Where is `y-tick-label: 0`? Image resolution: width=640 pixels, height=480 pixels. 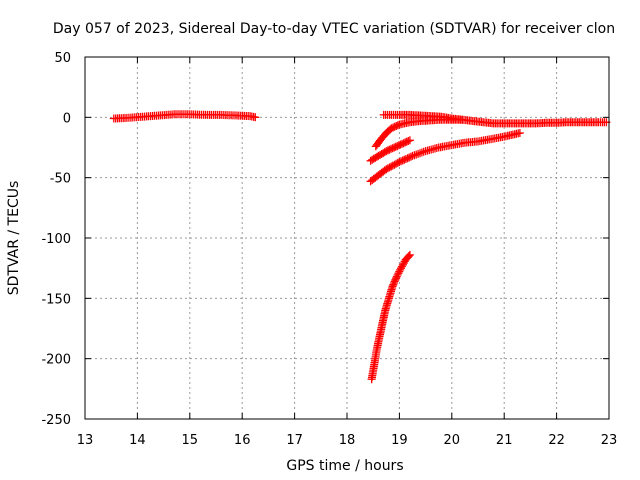
y-tick-label: 0 is located at coordinates (67, 118).